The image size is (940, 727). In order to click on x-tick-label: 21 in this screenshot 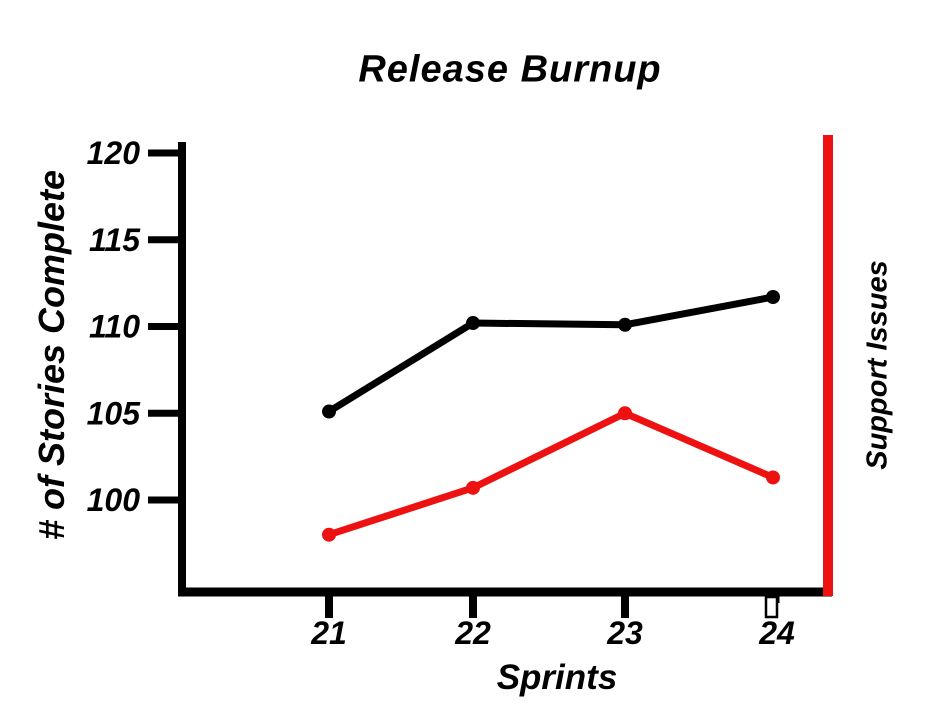, I will do `click(328, 633)`.